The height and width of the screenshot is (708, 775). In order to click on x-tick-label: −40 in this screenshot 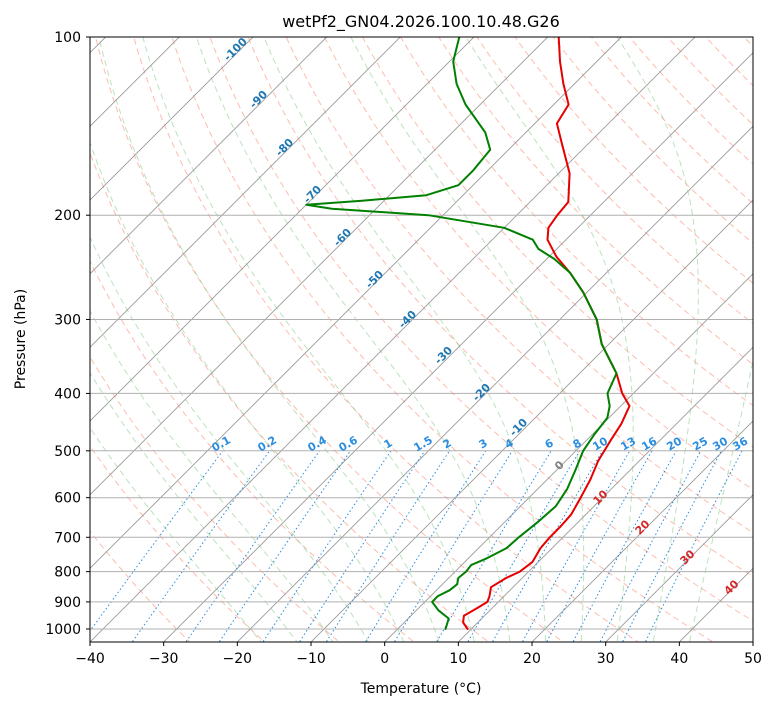, I will do `click(90, 659)`.